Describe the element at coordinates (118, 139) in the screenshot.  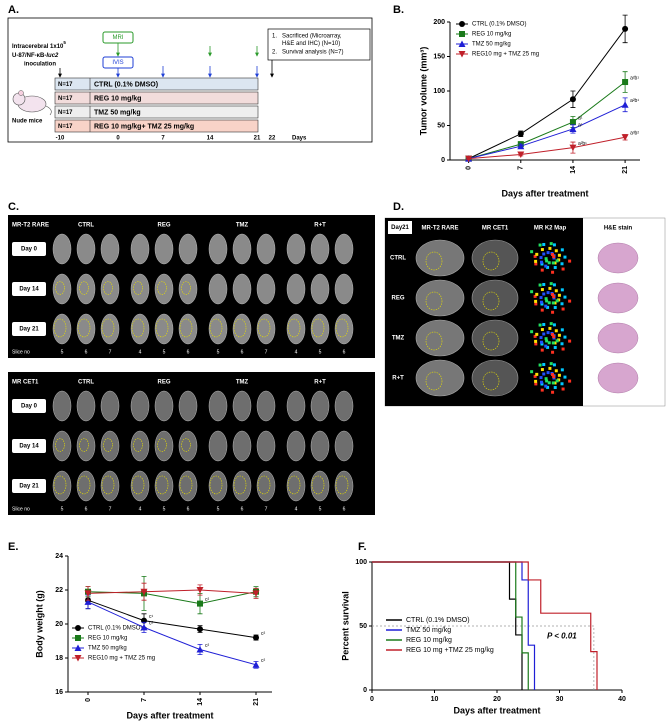
I see `day-label: 0` at that location.